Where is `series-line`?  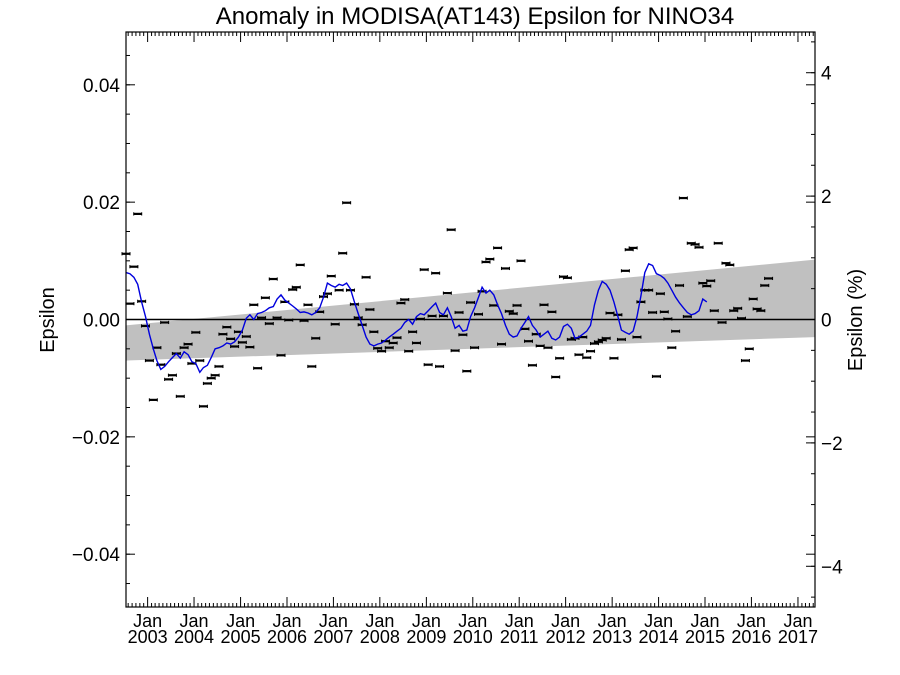 series-line is located at coordinates (416, 318).